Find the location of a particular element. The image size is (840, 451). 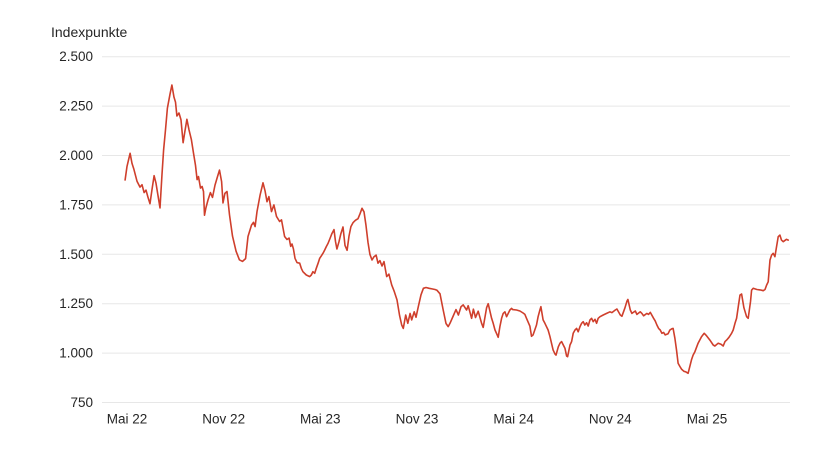

x-axis-tick-label: Mai 23 is located at coordinates (320, 419).